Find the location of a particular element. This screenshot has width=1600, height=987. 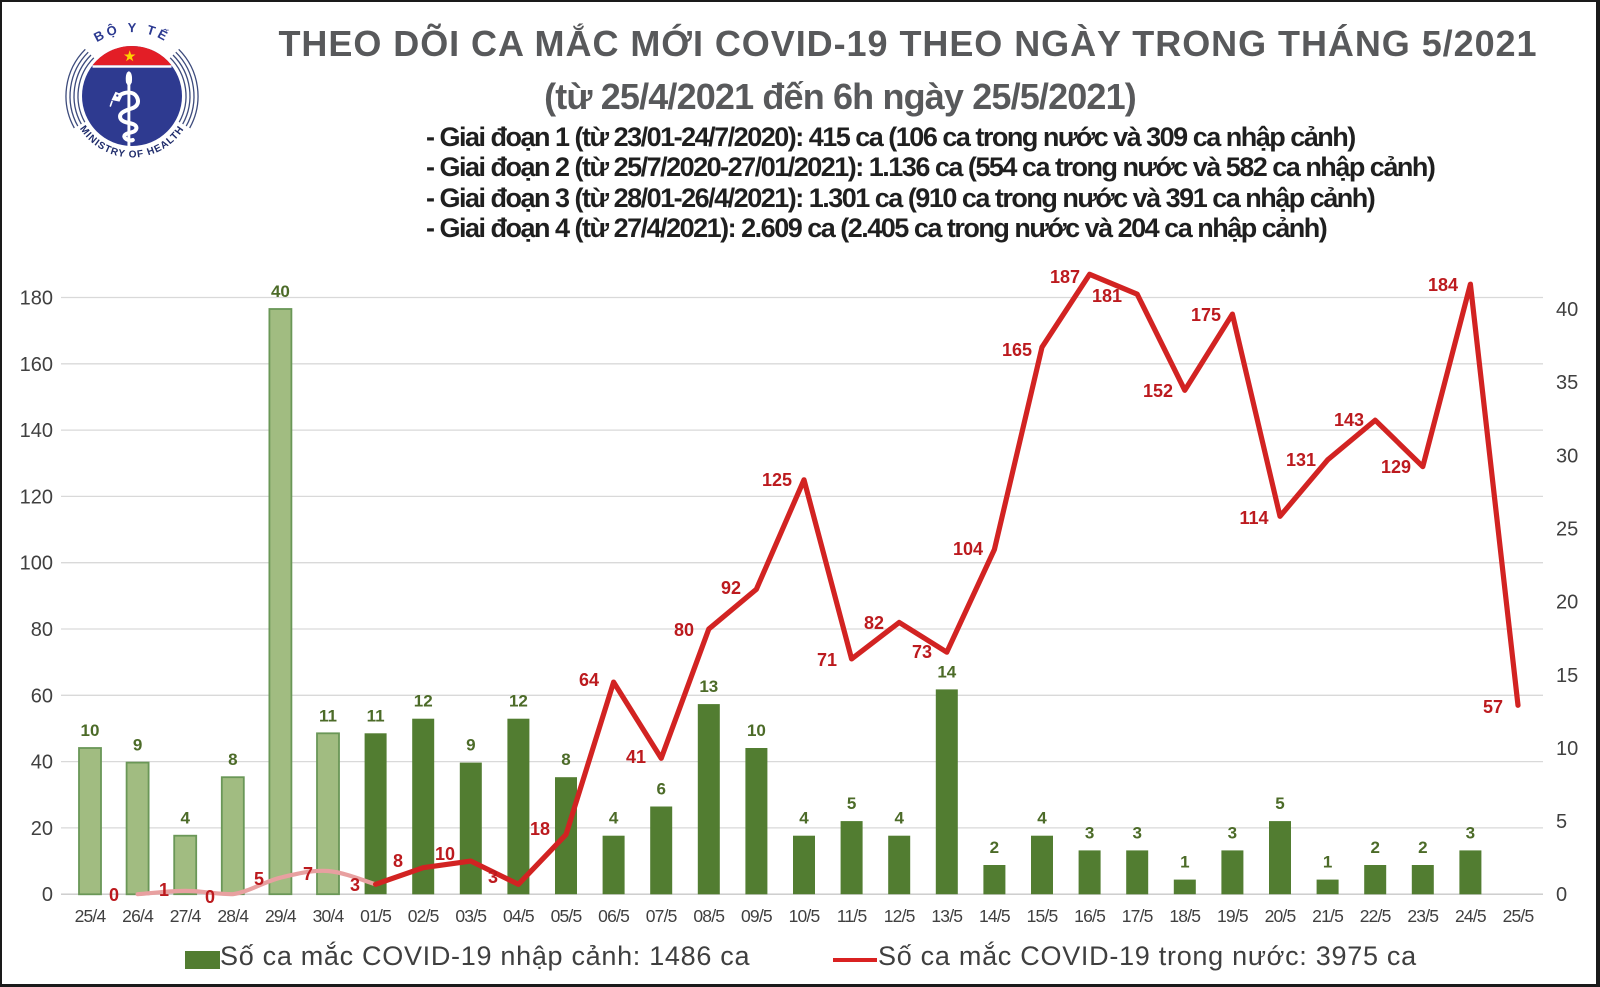

svg-text: 02/5 is located at coordinates (423, 916).